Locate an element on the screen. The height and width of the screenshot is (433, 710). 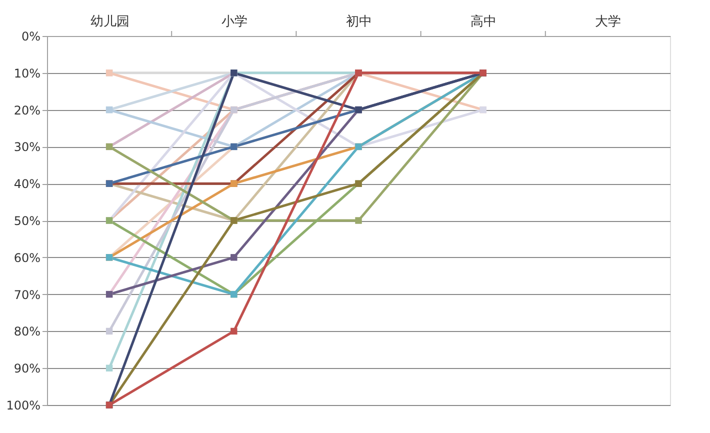
x-tick-label: 小学 is located at coordinates (234, 22).